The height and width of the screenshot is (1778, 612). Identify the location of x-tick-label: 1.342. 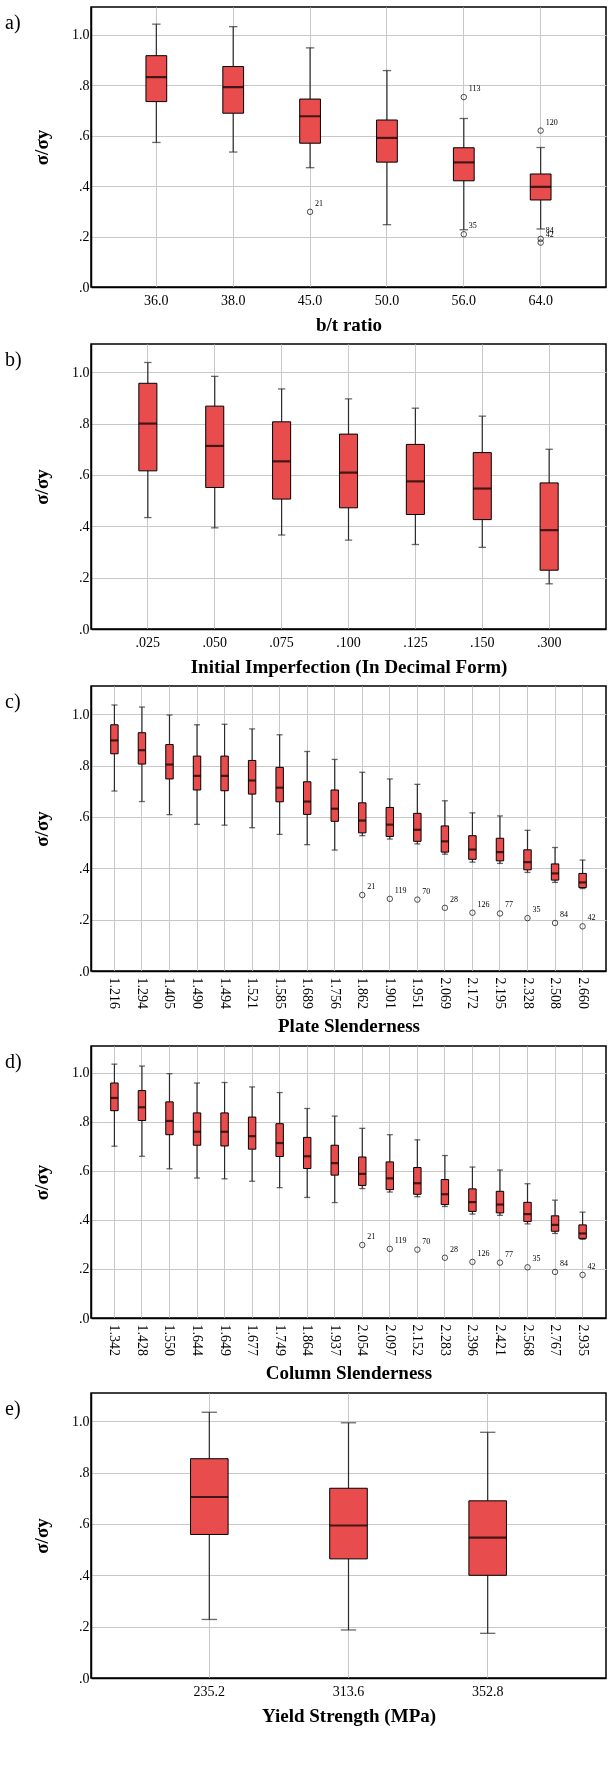
(115, 1340).